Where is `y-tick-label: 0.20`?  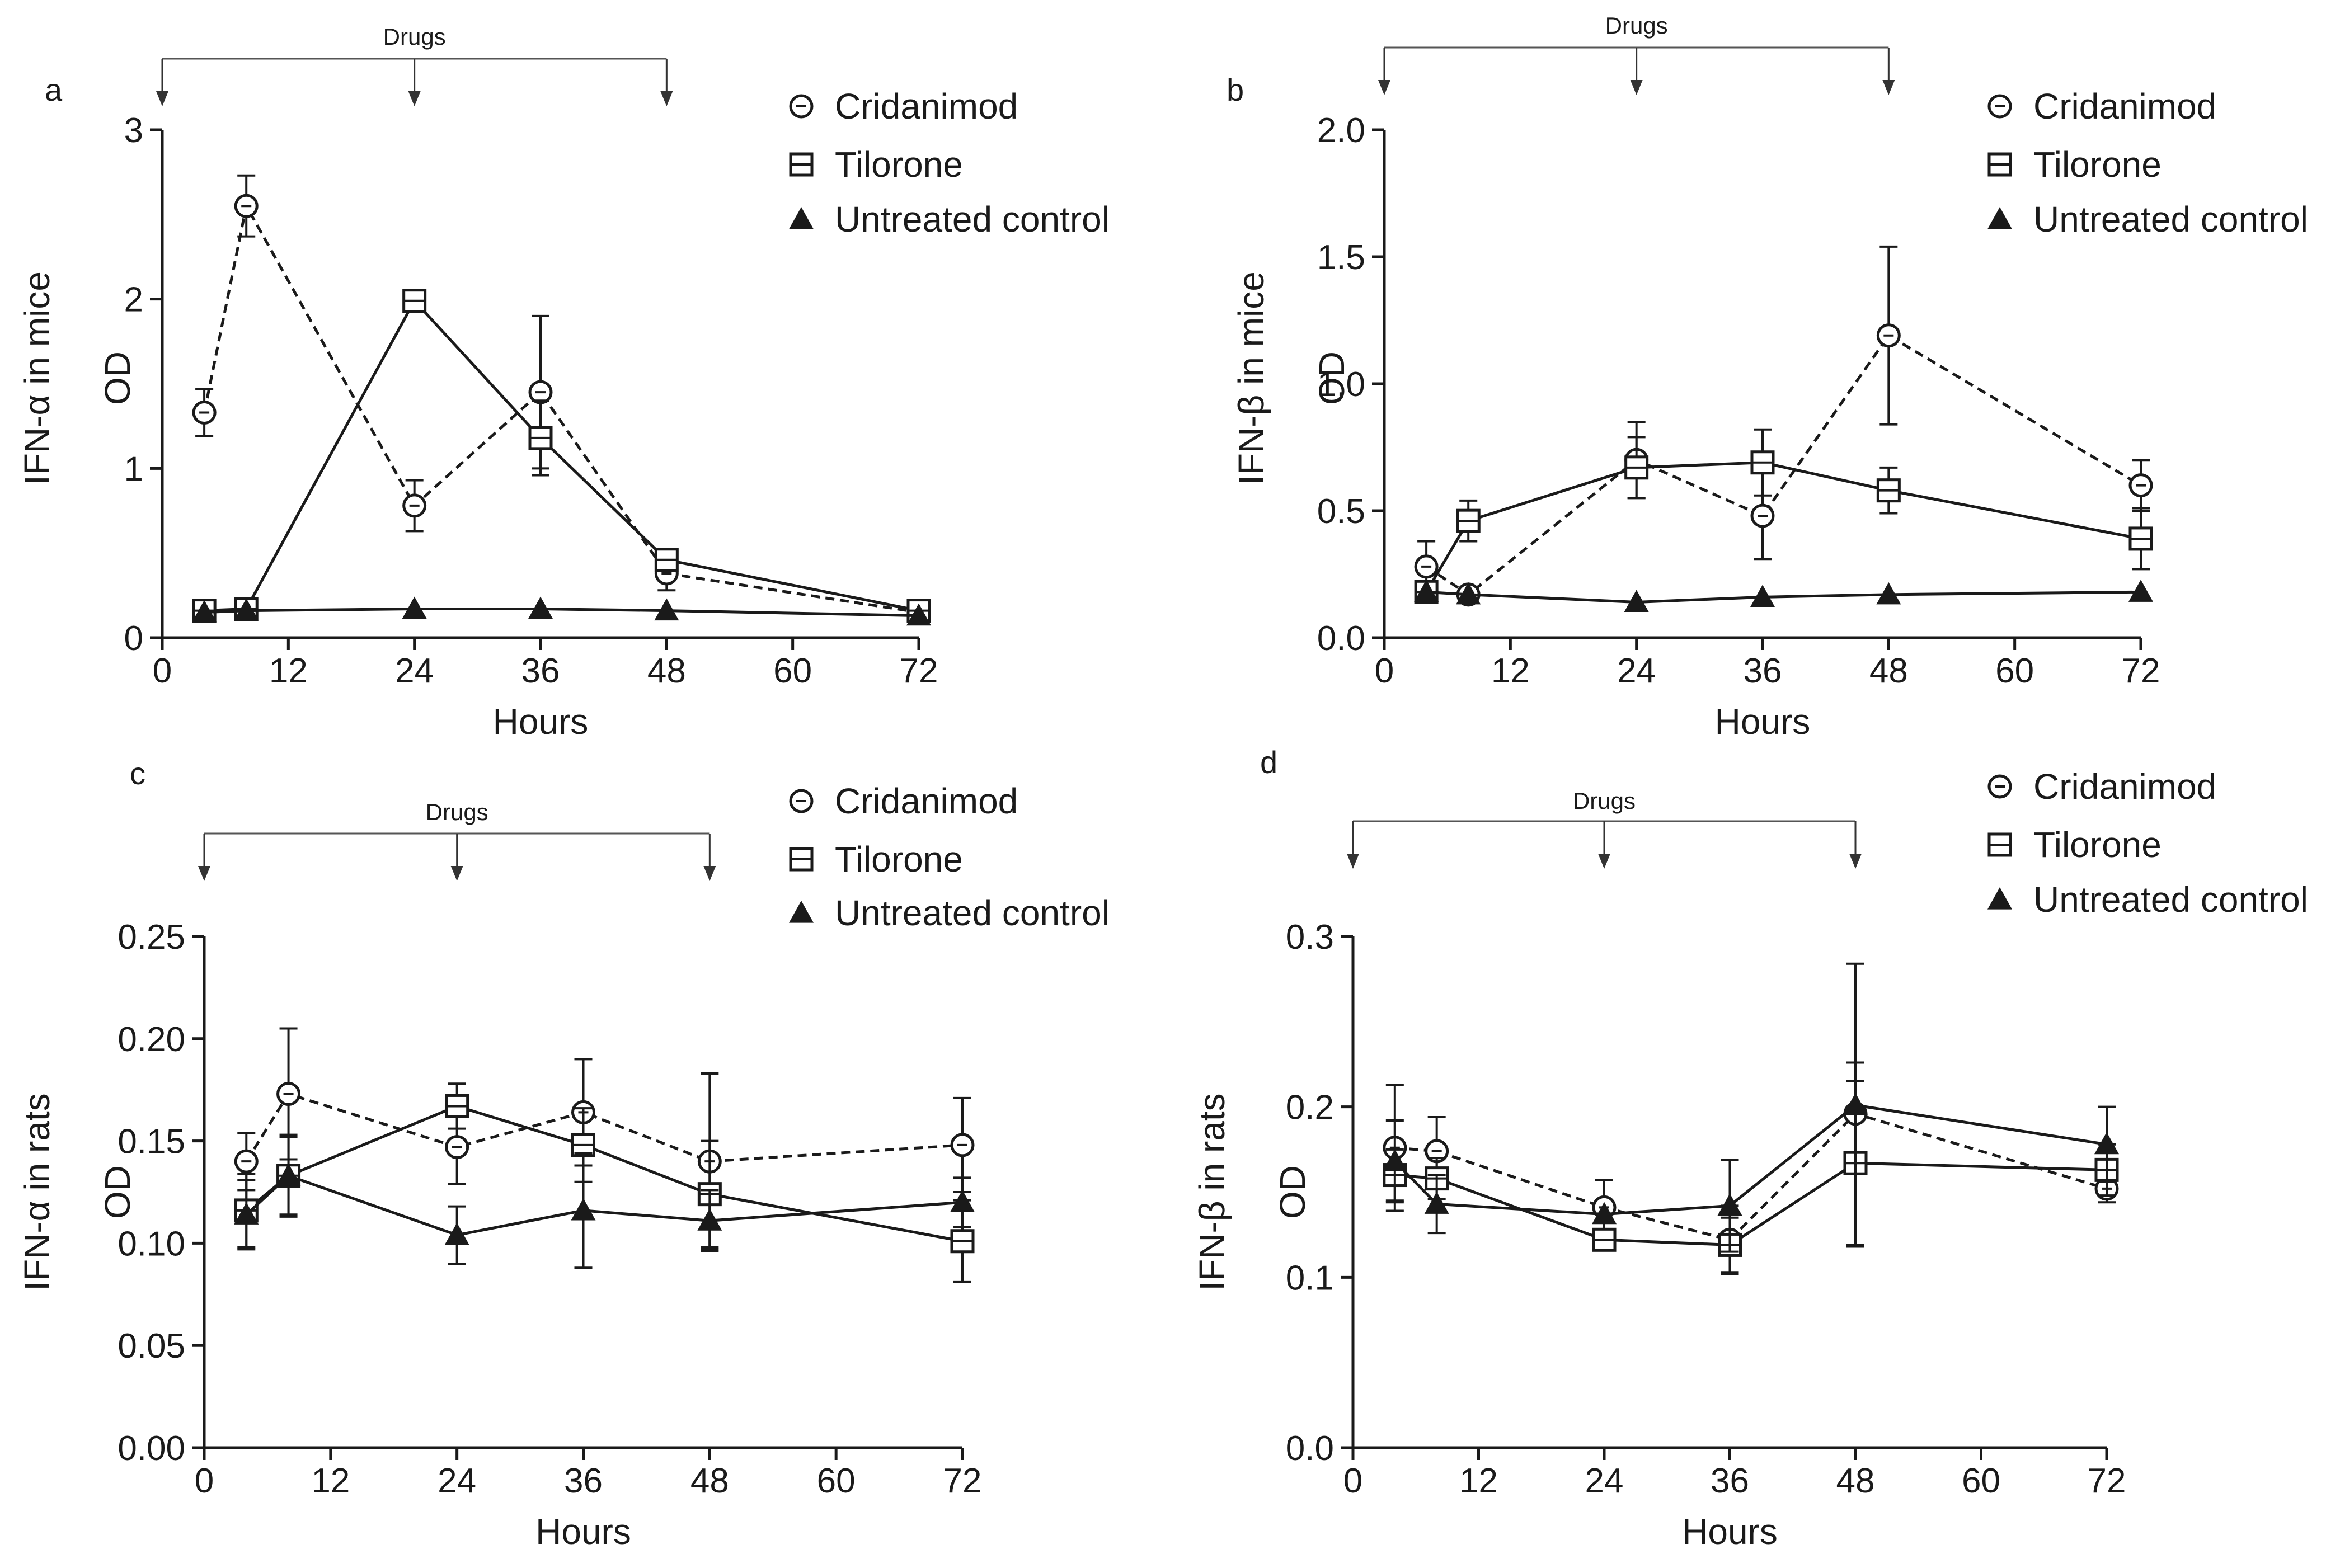
y-tick-label: 0.20 is located at coordinates (151, 1040).